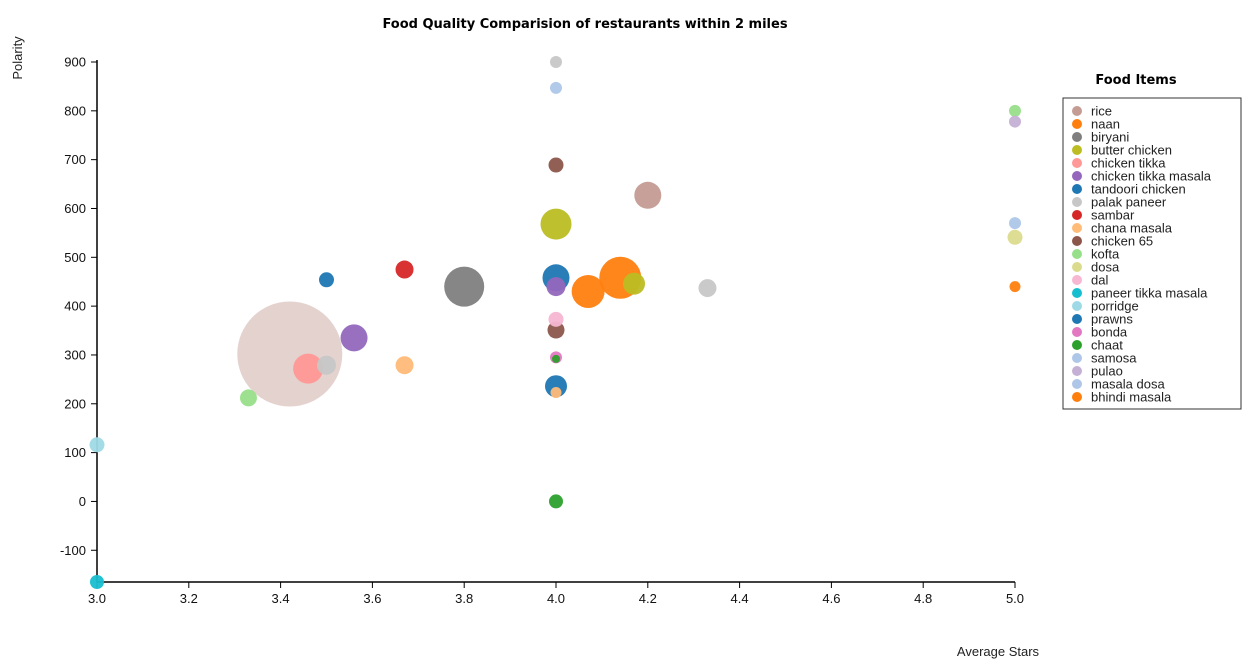  I want to click on data-point-paneer-tikka-masala, so click(97, 582).